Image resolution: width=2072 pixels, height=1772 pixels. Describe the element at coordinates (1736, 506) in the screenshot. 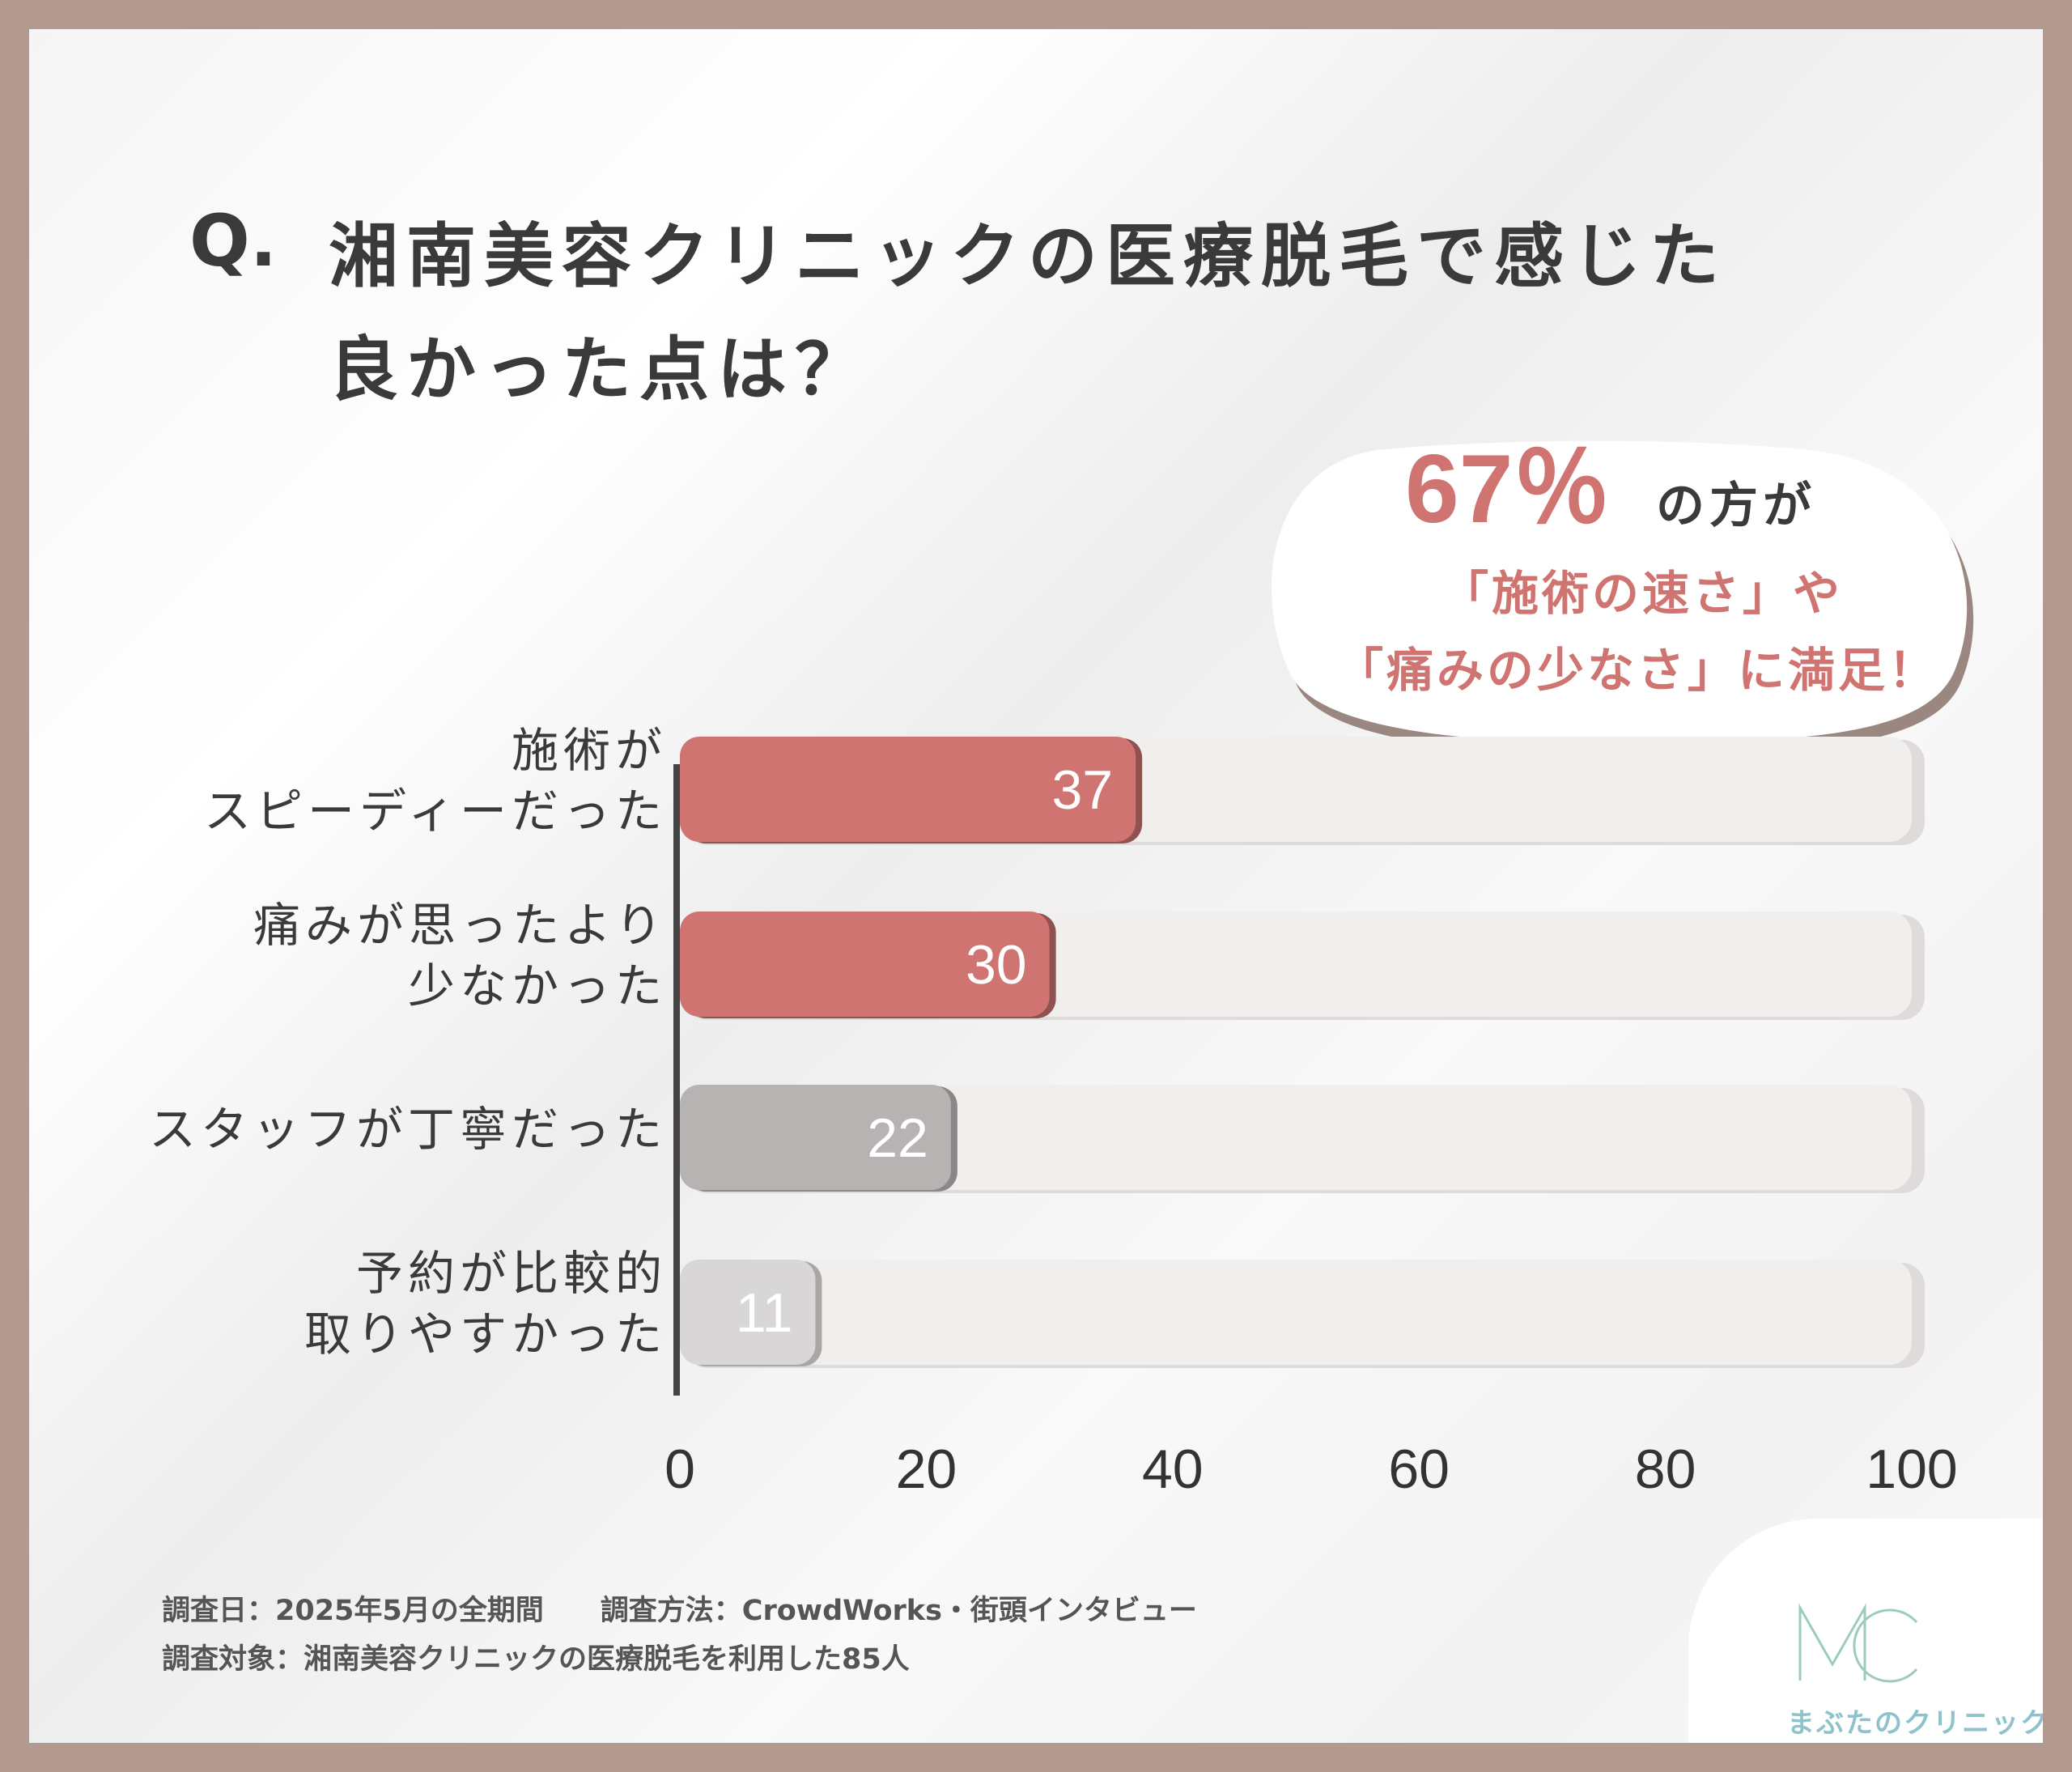

I see `callout-suffix: の方が` at that location.